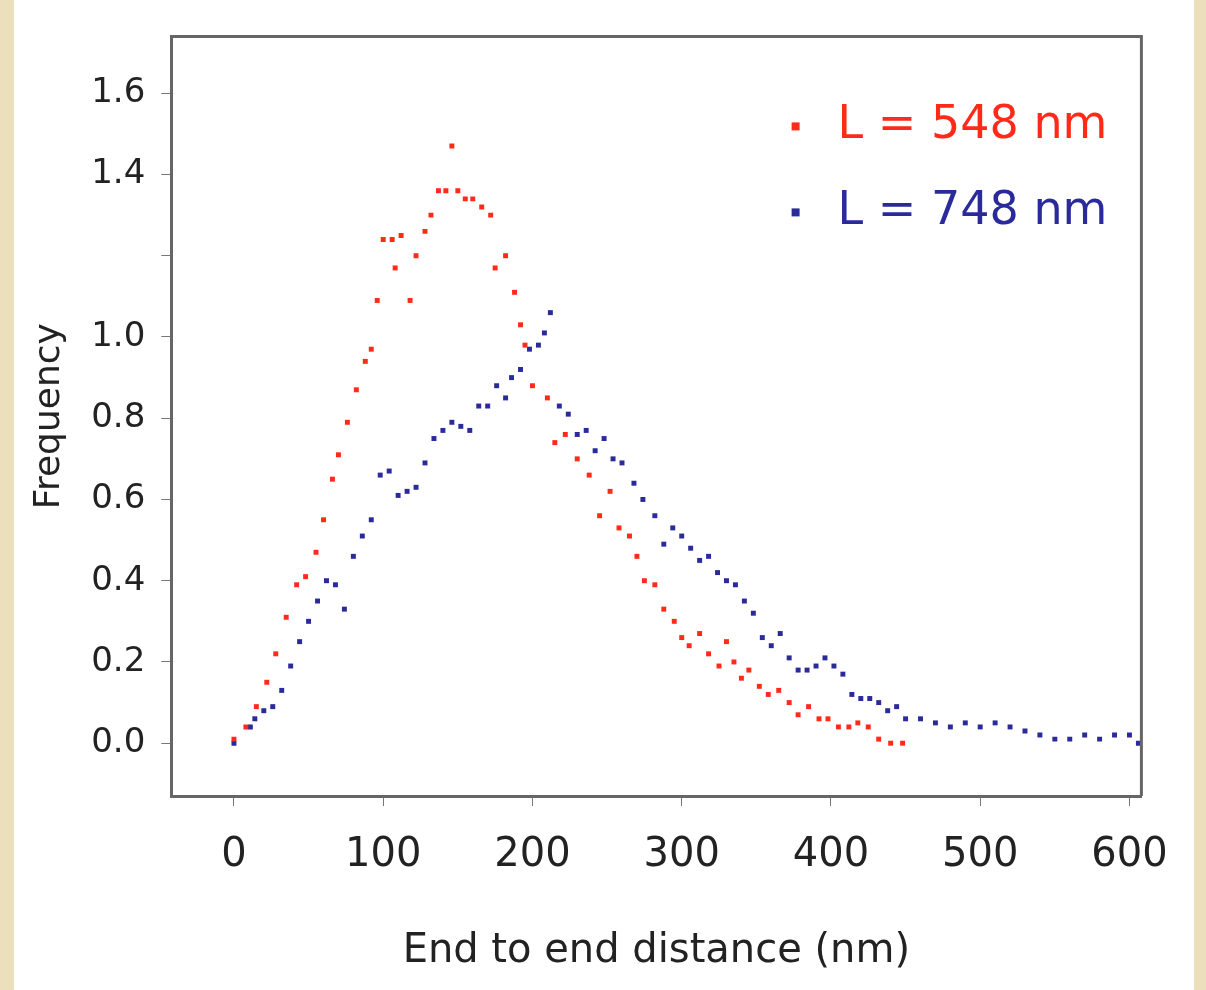  What do you see at coordinates (972, 208) in the screenshot?
I see `legend-label: L = 748 nm` at bounding box center [972, 208].